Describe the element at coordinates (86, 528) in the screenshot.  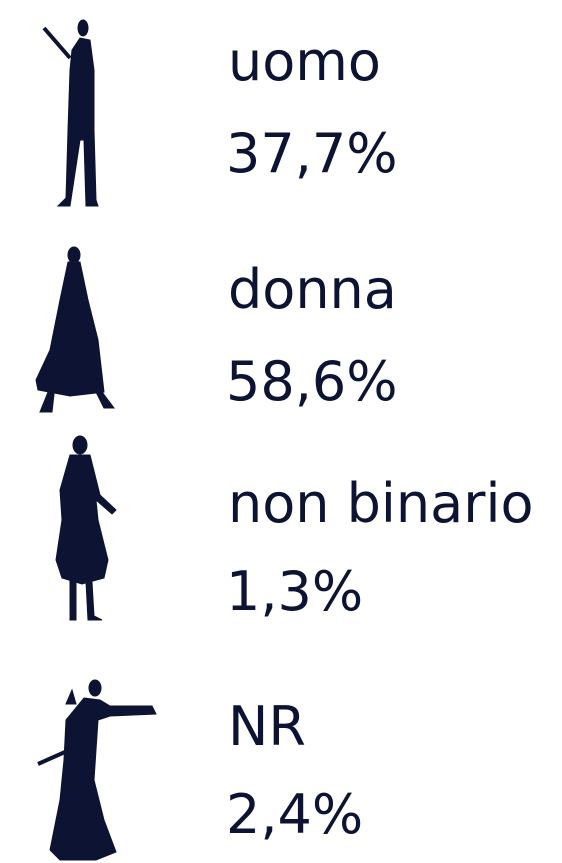
I see `nonbinary-icon` at that location.